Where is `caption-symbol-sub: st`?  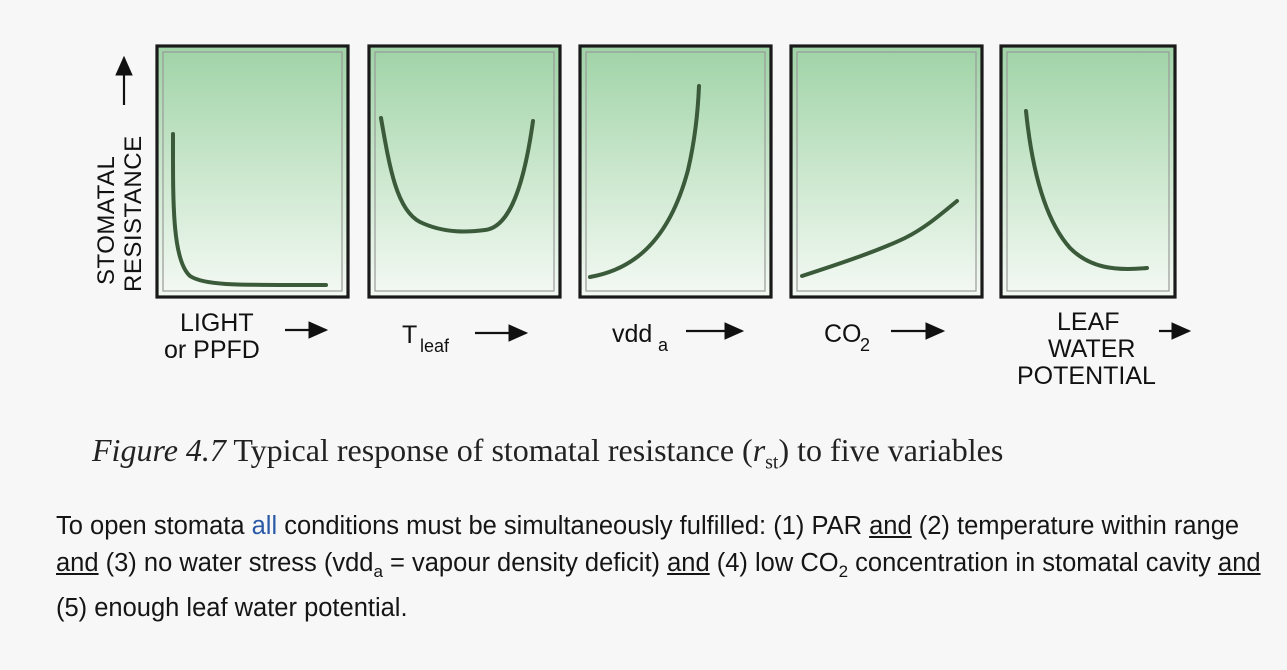
caption-symbol-sub: st is located at coordinates (772, 462).